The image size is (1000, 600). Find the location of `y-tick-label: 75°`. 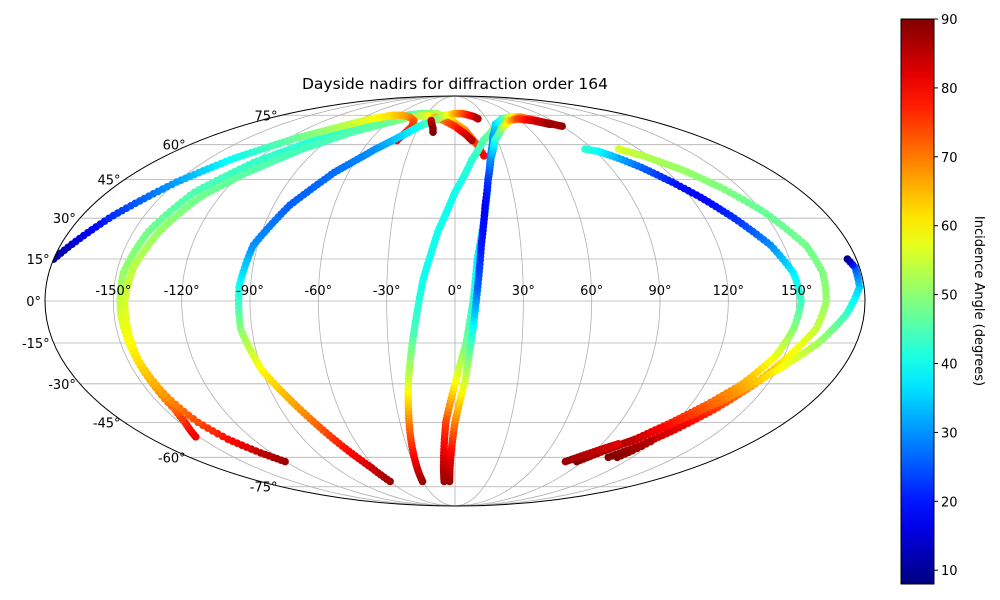

y-tick-label: 75° is located at coordinates (265, 116).